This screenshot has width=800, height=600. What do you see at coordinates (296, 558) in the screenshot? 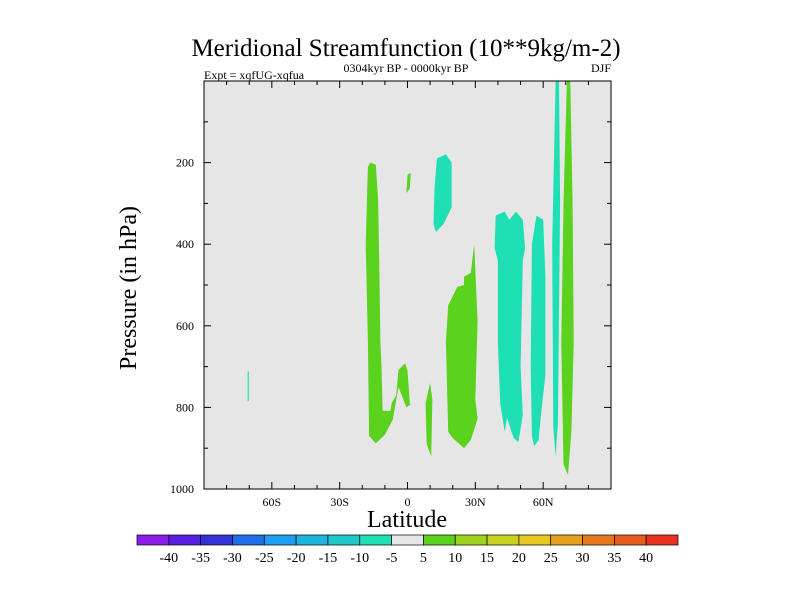
I see `colorbar-label: -20` at bounding box center [296, 558].